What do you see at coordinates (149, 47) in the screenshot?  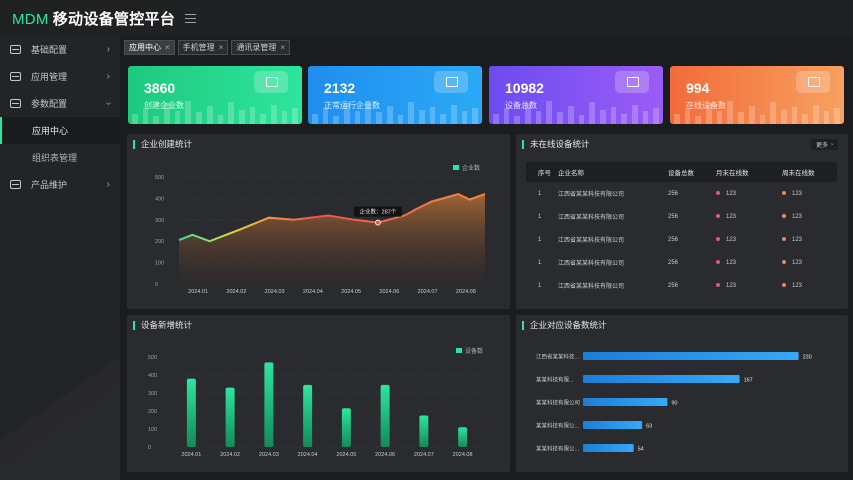 I see `tab-app-center: 应用中心 ×` at bounding box center [149, 47].